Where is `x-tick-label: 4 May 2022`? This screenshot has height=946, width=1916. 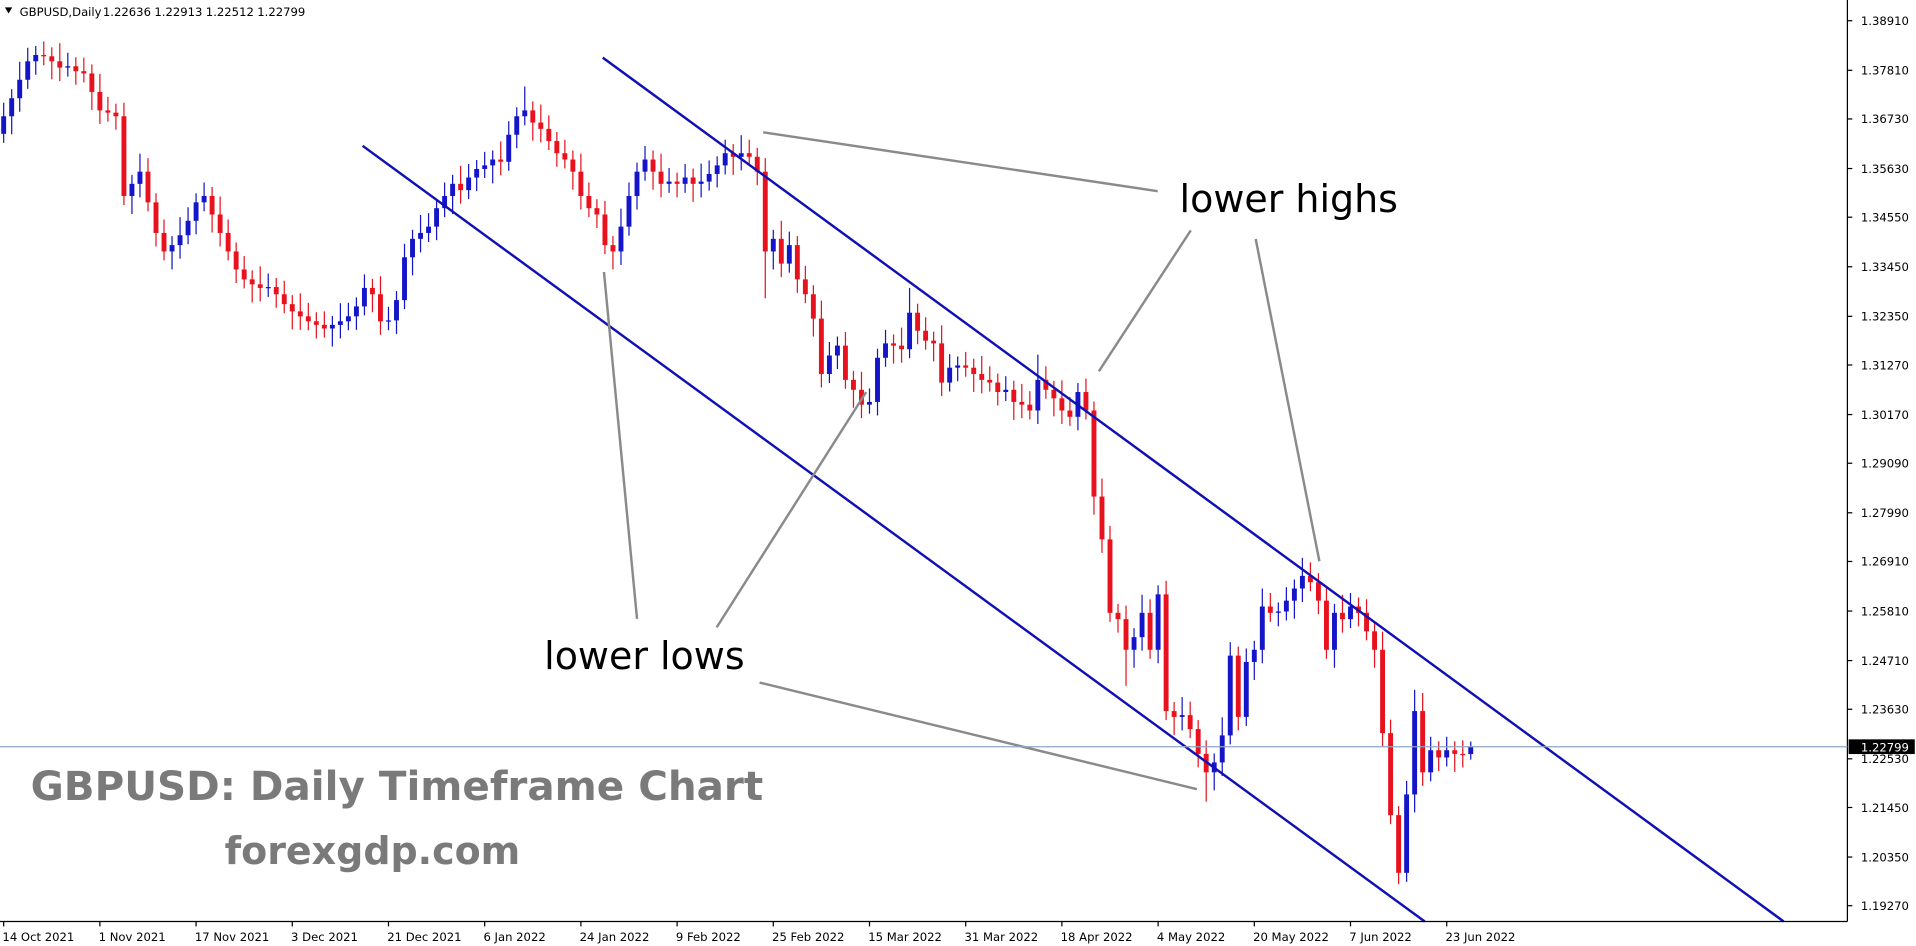
x-tick-label: 4 May 2022 is located at coordinates (1191, 937).